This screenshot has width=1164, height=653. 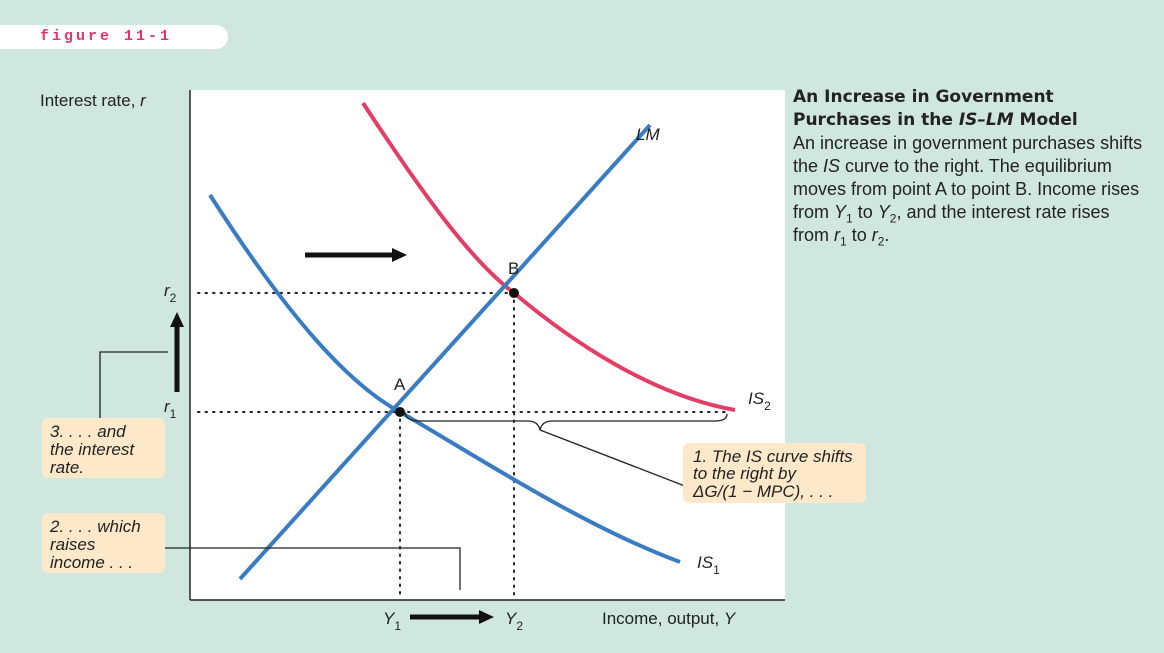 What do you see at coordinates (400, 412) in the screenshot?
I see `point-a` at bounding box center [400, 412].